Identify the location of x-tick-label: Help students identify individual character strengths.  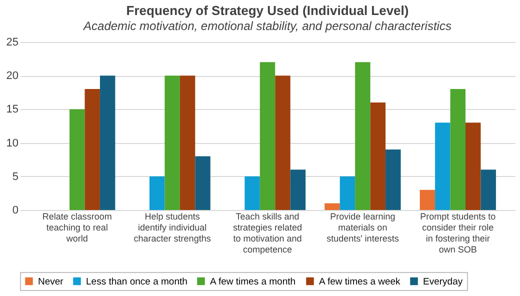
(173, 228).